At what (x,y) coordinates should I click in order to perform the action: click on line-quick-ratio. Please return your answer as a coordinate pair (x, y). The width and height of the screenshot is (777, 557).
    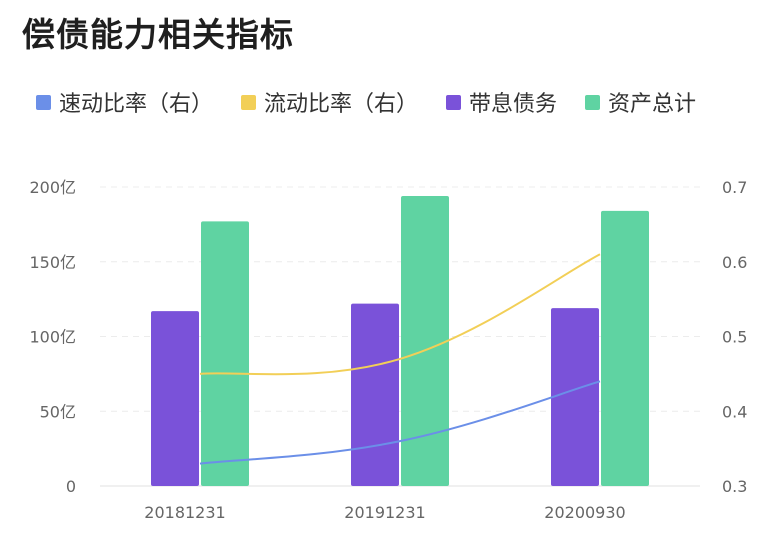
    Looking at the image, I should click on (400, 422).